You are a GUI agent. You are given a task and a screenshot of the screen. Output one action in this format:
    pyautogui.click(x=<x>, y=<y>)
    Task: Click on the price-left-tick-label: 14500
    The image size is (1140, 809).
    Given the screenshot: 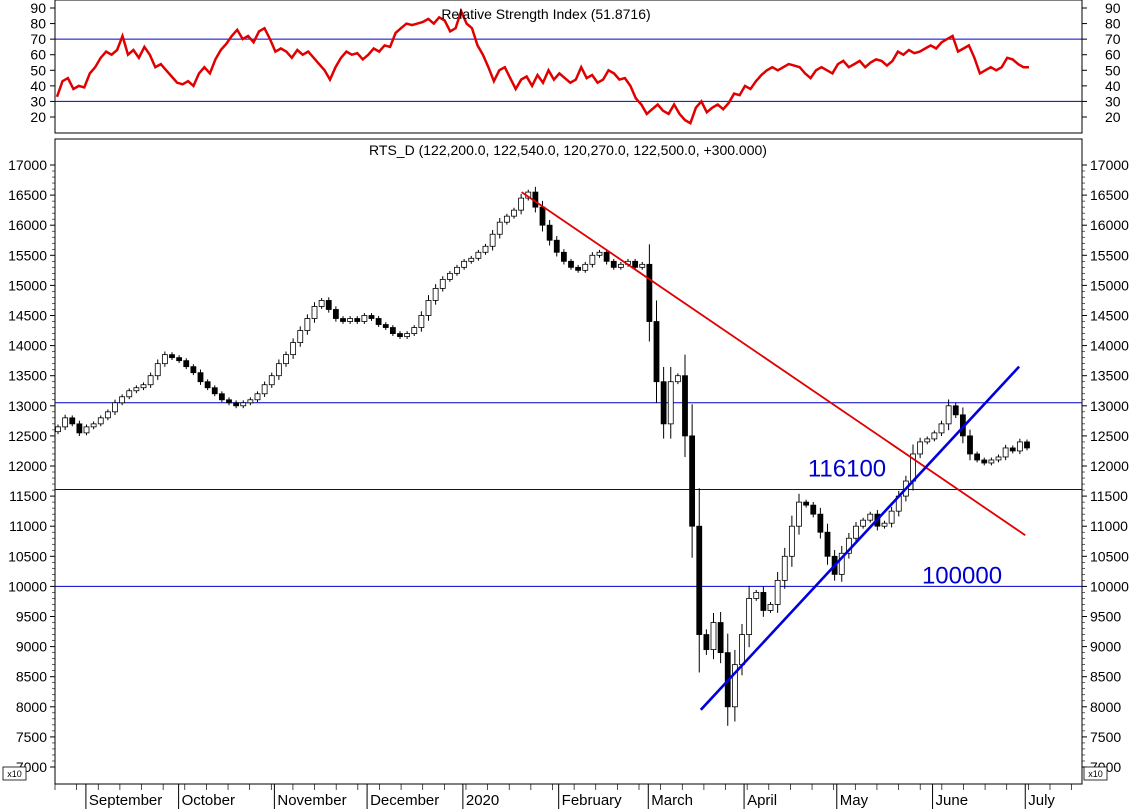 What is the action you would take?
    pyautogui.click(x=27, y=316)
    